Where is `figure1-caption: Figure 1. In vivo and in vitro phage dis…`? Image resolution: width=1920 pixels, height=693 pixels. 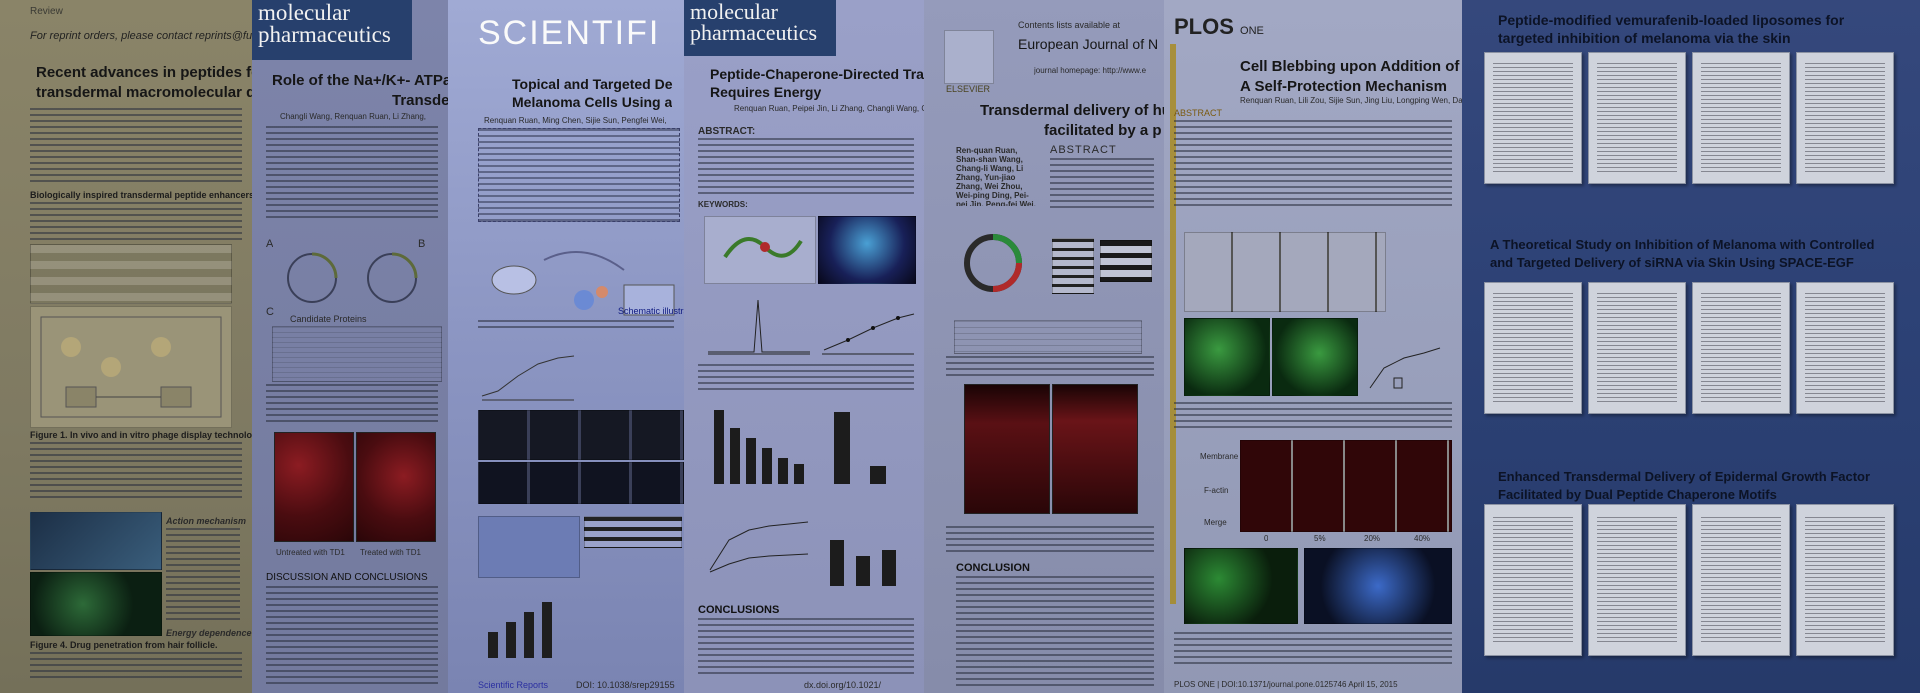 figure1-caption: Figure 1. In vivo and in vitro phage dis… is located at coordinates (141, 435).